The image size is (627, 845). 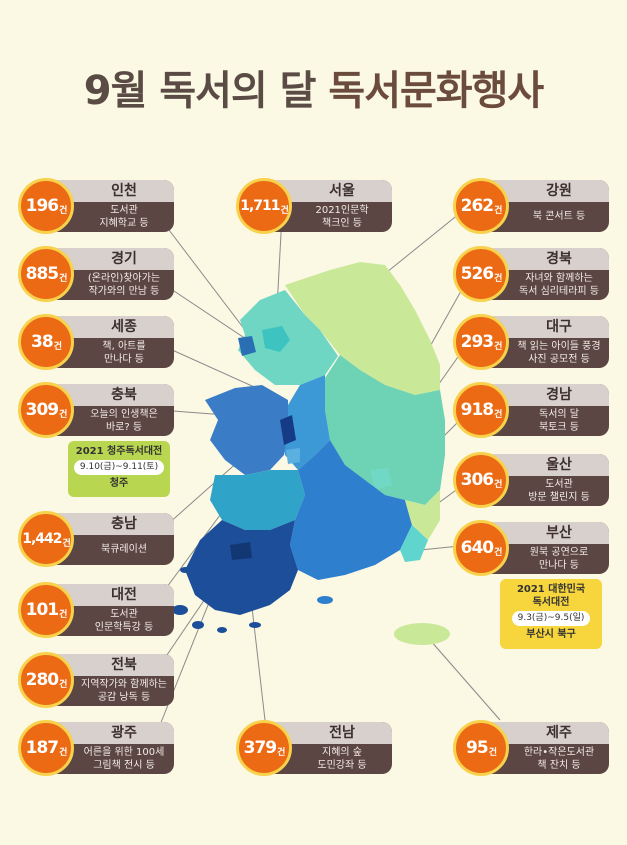 What do you see at coordinates (96, 680) in the screenshot?
I see `region-card-jeonbuk: 전북 지역작가와 함께하는 공감 낭독 등 280 건` at bounding box center [96, 680].